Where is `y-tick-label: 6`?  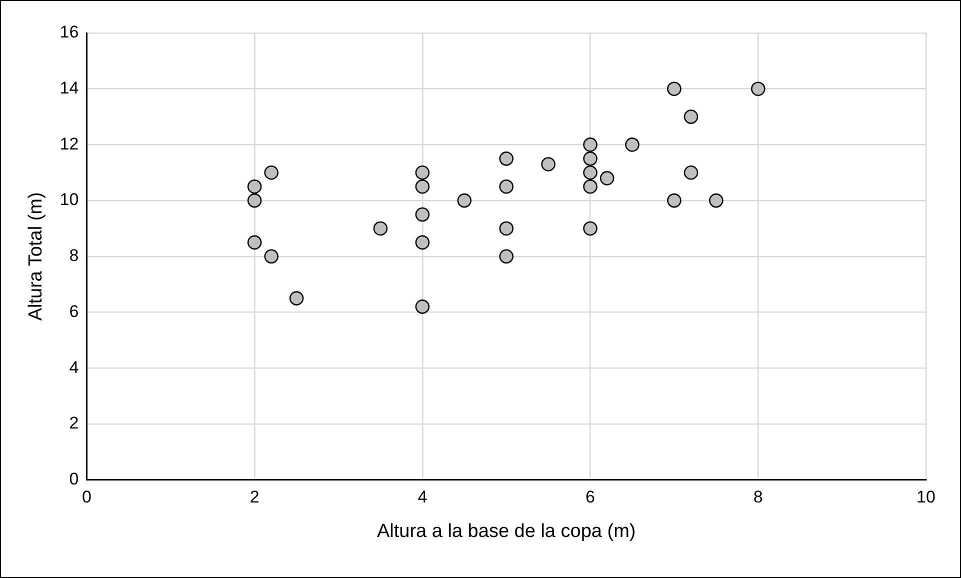 y-tick-label: 6 is located at coordinates (74, 311).